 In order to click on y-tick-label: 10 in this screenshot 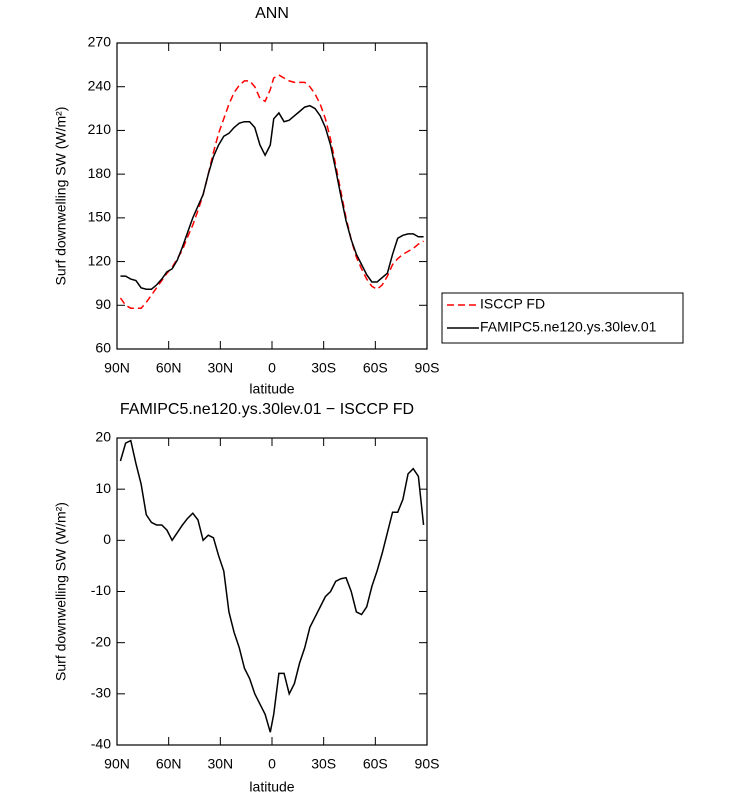, I will do `click(103, 488)`.